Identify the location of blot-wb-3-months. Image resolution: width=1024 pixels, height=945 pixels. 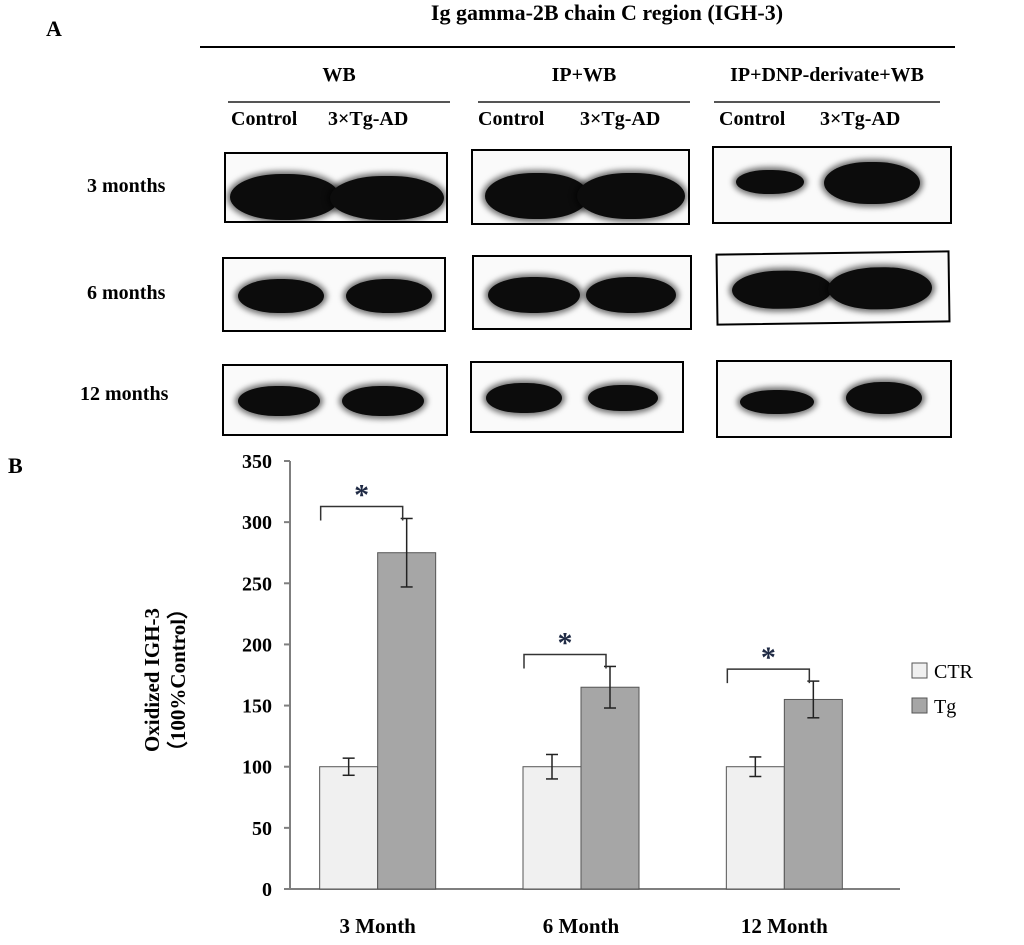
(336, 187).